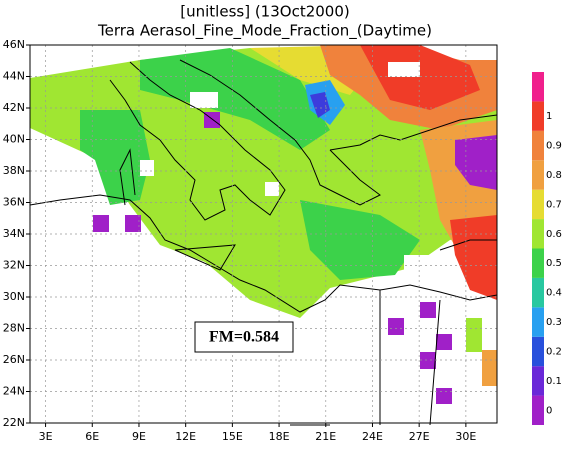 The width and height of the screenshot is (570, 472). What do you see at coordinates (14, 44) in the screenshot?
I see `y-tick-label: 46N` at bounding box center [14, 44].